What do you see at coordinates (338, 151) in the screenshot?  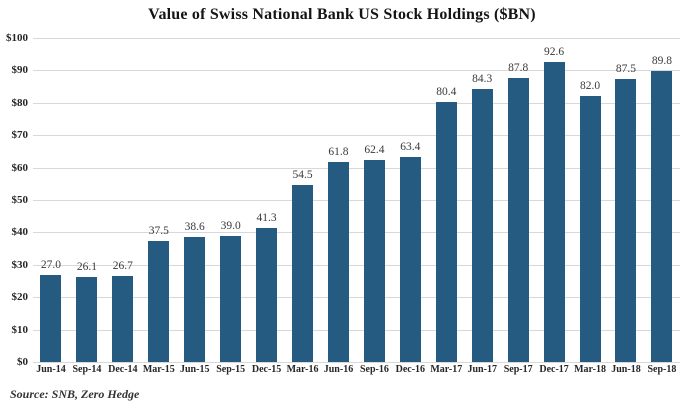 I see `bar-value-label: 61.8` at bounding box center [338, 151].